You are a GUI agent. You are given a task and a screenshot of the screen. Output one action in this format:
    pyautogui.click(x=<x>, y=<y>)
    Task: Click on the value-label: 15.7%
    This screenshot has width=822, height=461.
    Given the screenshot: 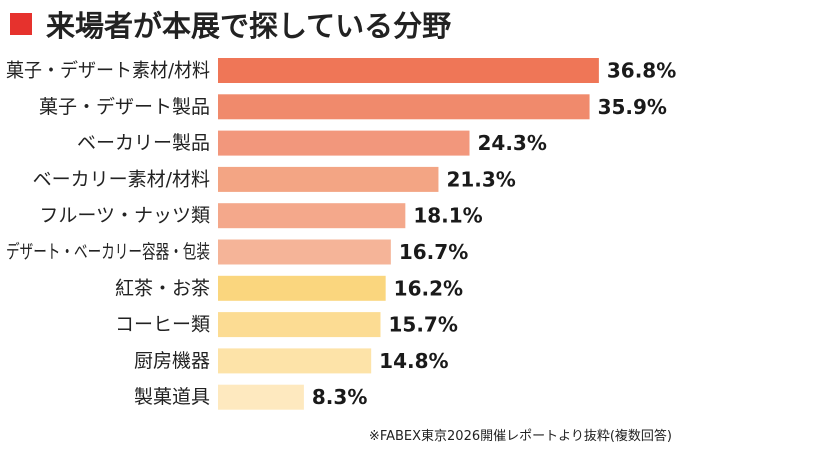 What is the action you would take?
    pyautogui.click(x=422, y=325)
    